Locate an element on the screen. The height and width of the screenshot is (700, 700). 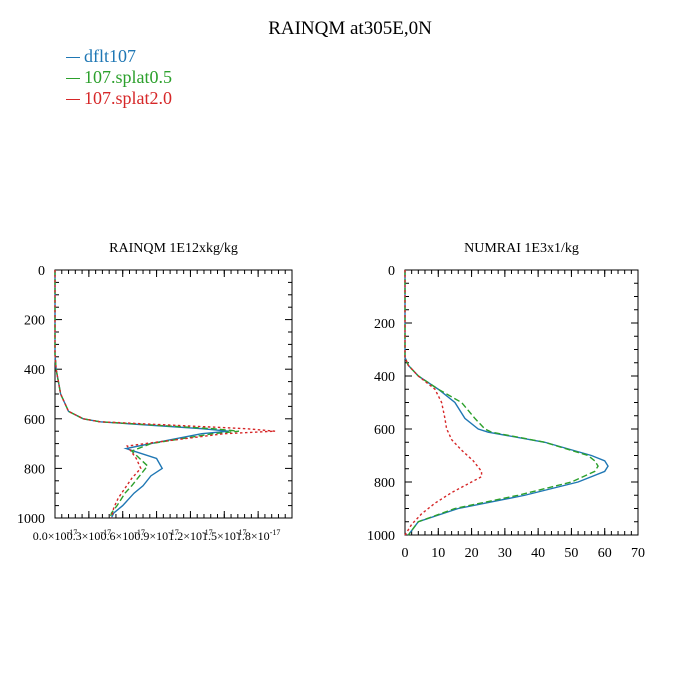
x-tick-label: 1.8×10⁻¹⁷ is located at coordinates (258, 535).